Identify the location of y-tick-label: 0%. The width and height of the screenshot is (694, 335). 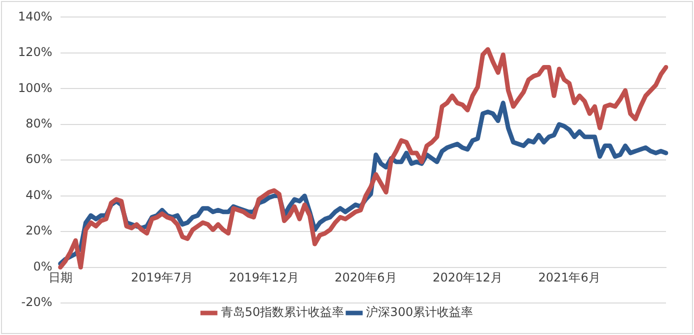
(42, 266).